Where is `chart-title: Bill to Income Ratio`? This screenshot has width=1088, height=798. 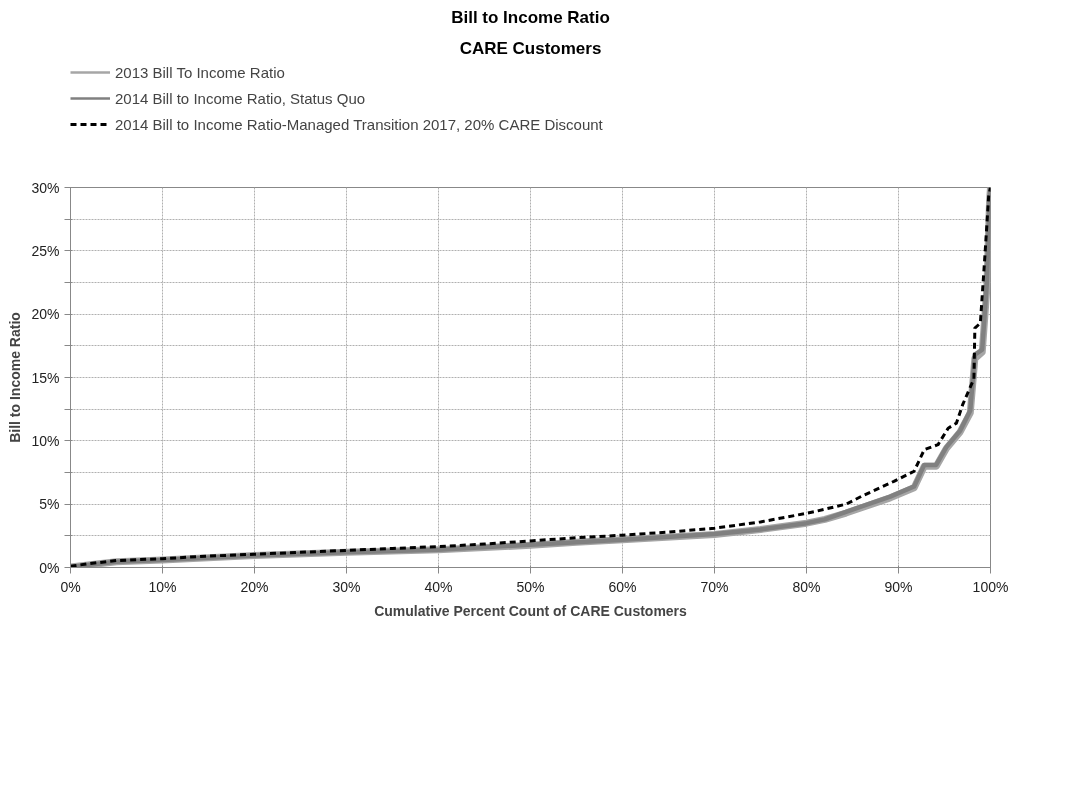 chart-title: Bill to Income Ratio is located at coordinates (530, 17).